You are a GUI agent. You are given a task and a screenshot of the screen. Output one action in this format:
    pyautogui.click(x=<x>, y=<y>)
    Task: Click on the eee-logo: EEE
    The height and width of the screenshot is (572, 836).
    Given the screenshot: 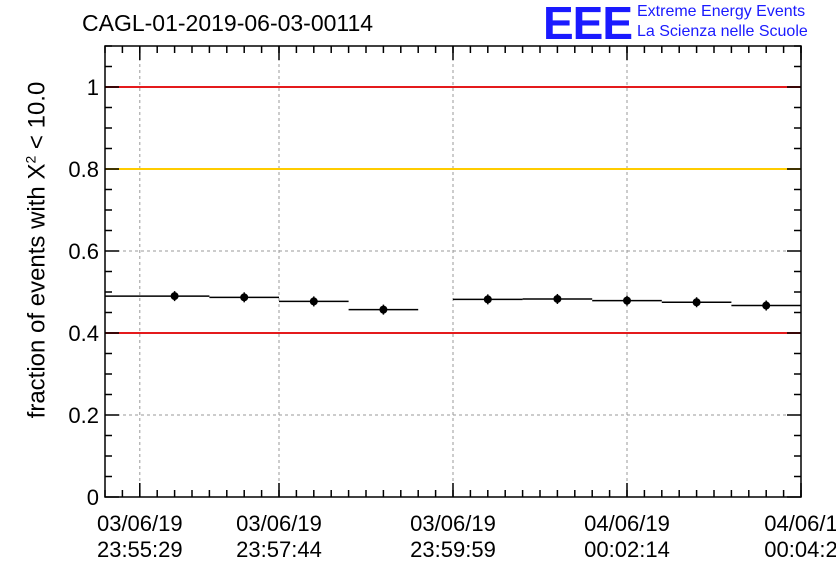 What is the action you would take?
    pyautogui.click(x=588, y=24)
    